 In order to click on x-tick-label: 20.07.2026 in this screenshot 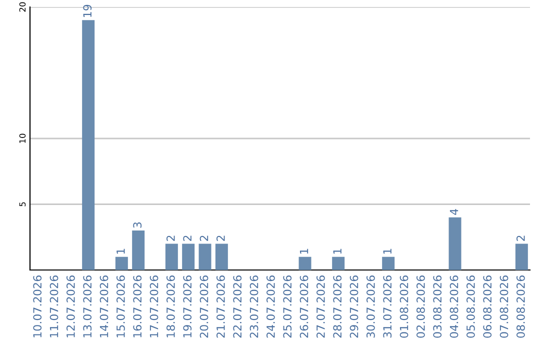, I will do `click(204, 307)`.